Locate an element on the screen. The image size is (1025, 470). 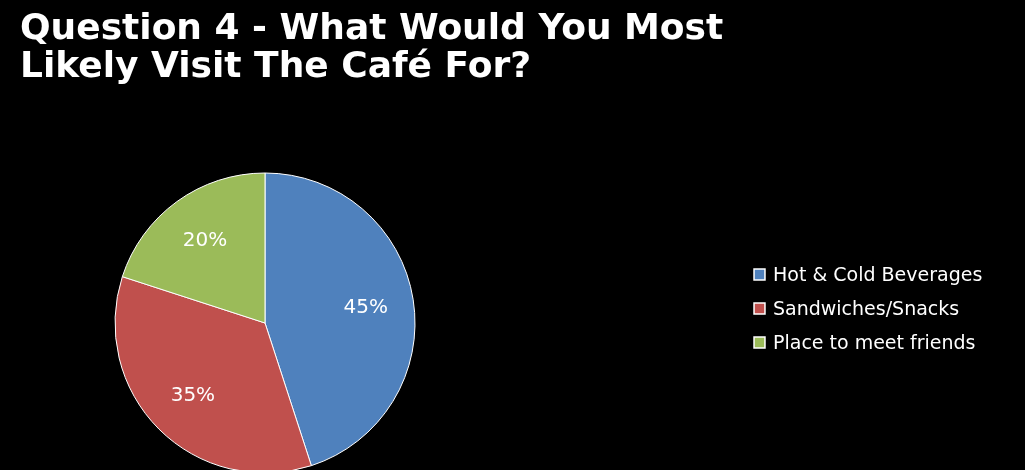
data-label: 45% is located at coordinates (365, 306).